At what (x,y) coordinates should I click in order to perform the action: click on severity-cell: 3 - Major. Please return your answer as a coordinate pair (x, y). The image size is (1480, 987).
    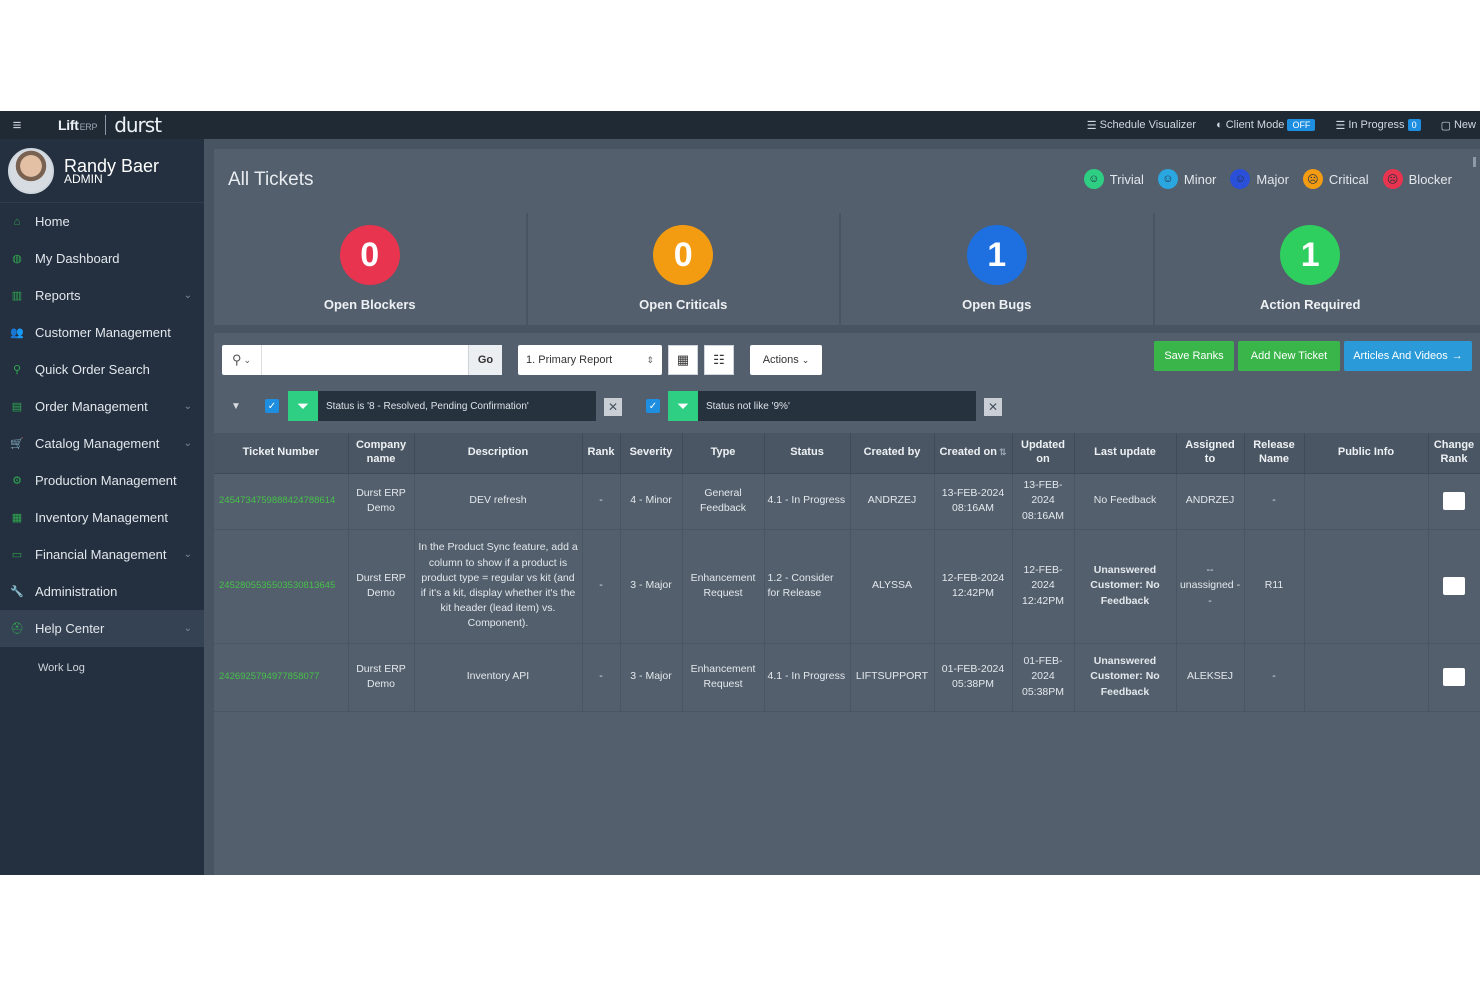
    Looking at the image, I should click on (651, 677).